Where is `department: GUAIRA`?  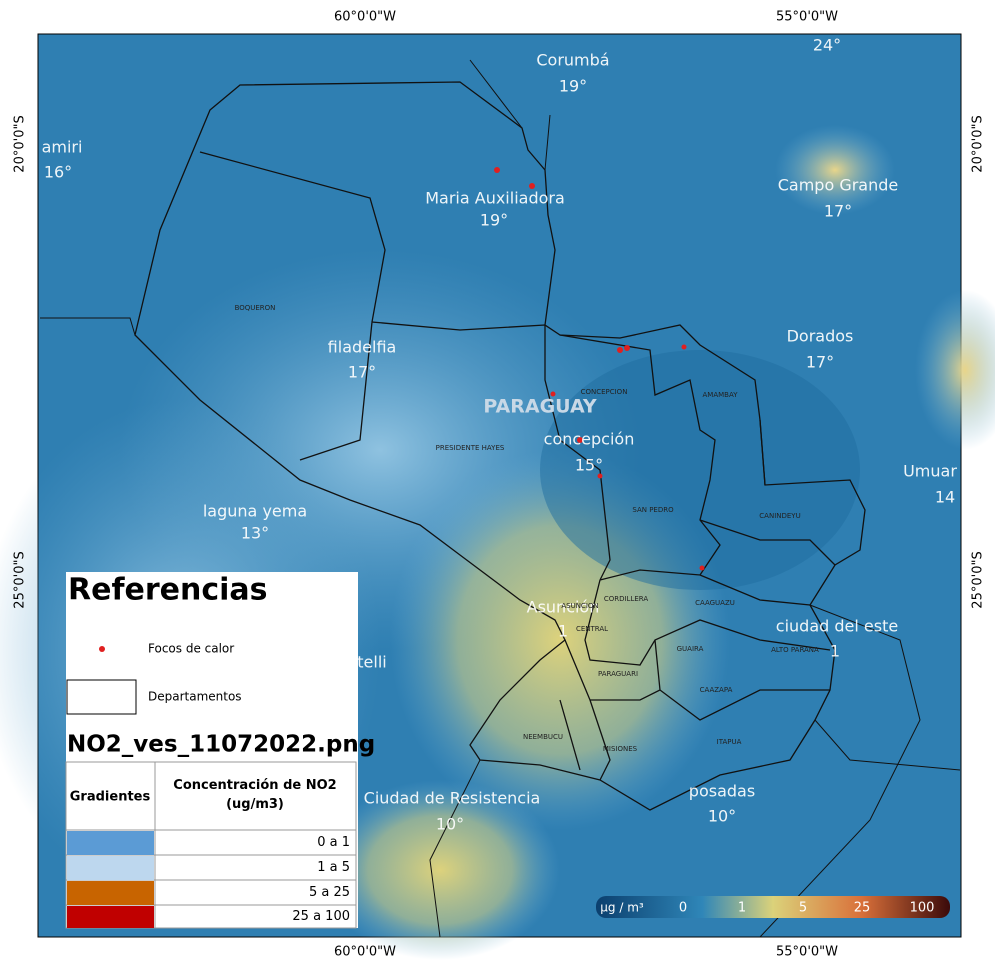
department: GUAIRA is located at coordinates (690, 649).